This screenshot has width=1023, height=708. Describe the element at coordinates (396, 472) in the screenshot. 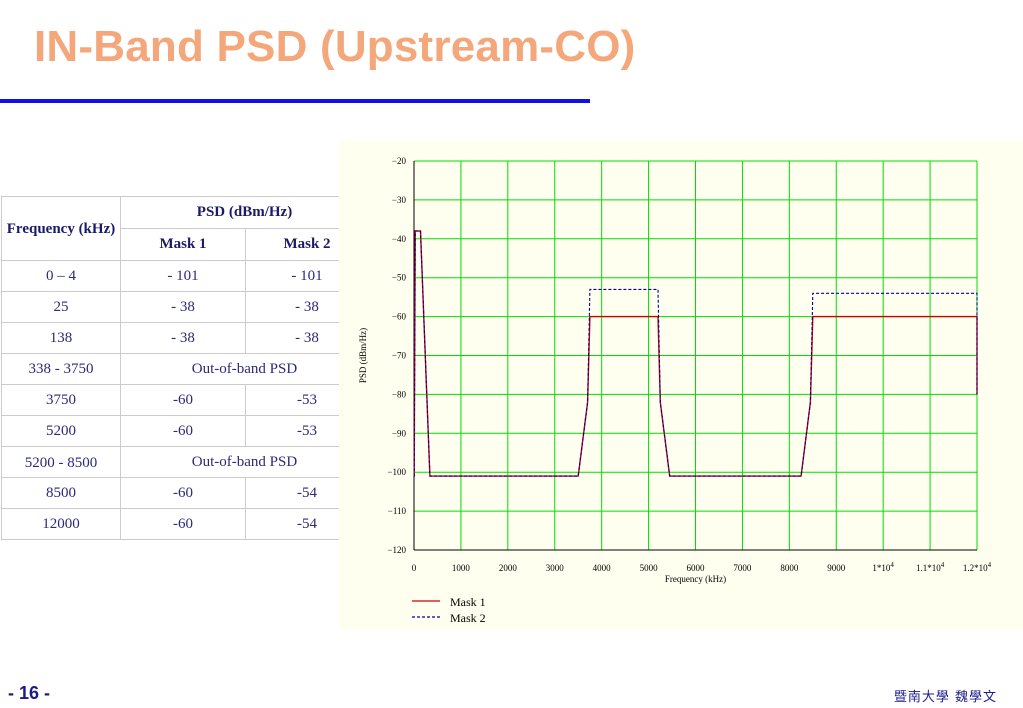

I see `y-tick-label: −100` at that location.